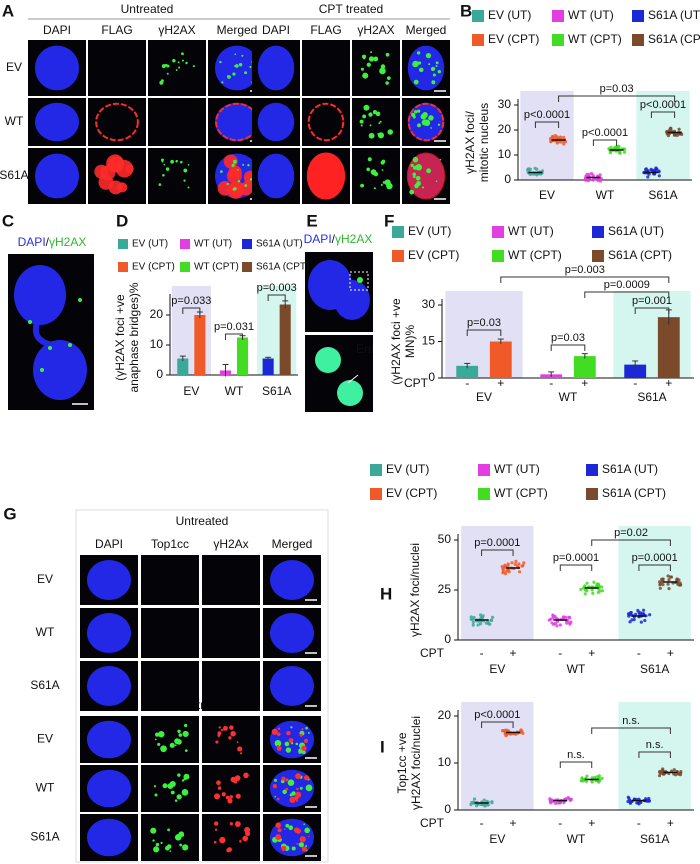 Image resolution: width=700 pixels, height=864 pixels. I want to click on significance-label: p=0.03, so click(484, 323).